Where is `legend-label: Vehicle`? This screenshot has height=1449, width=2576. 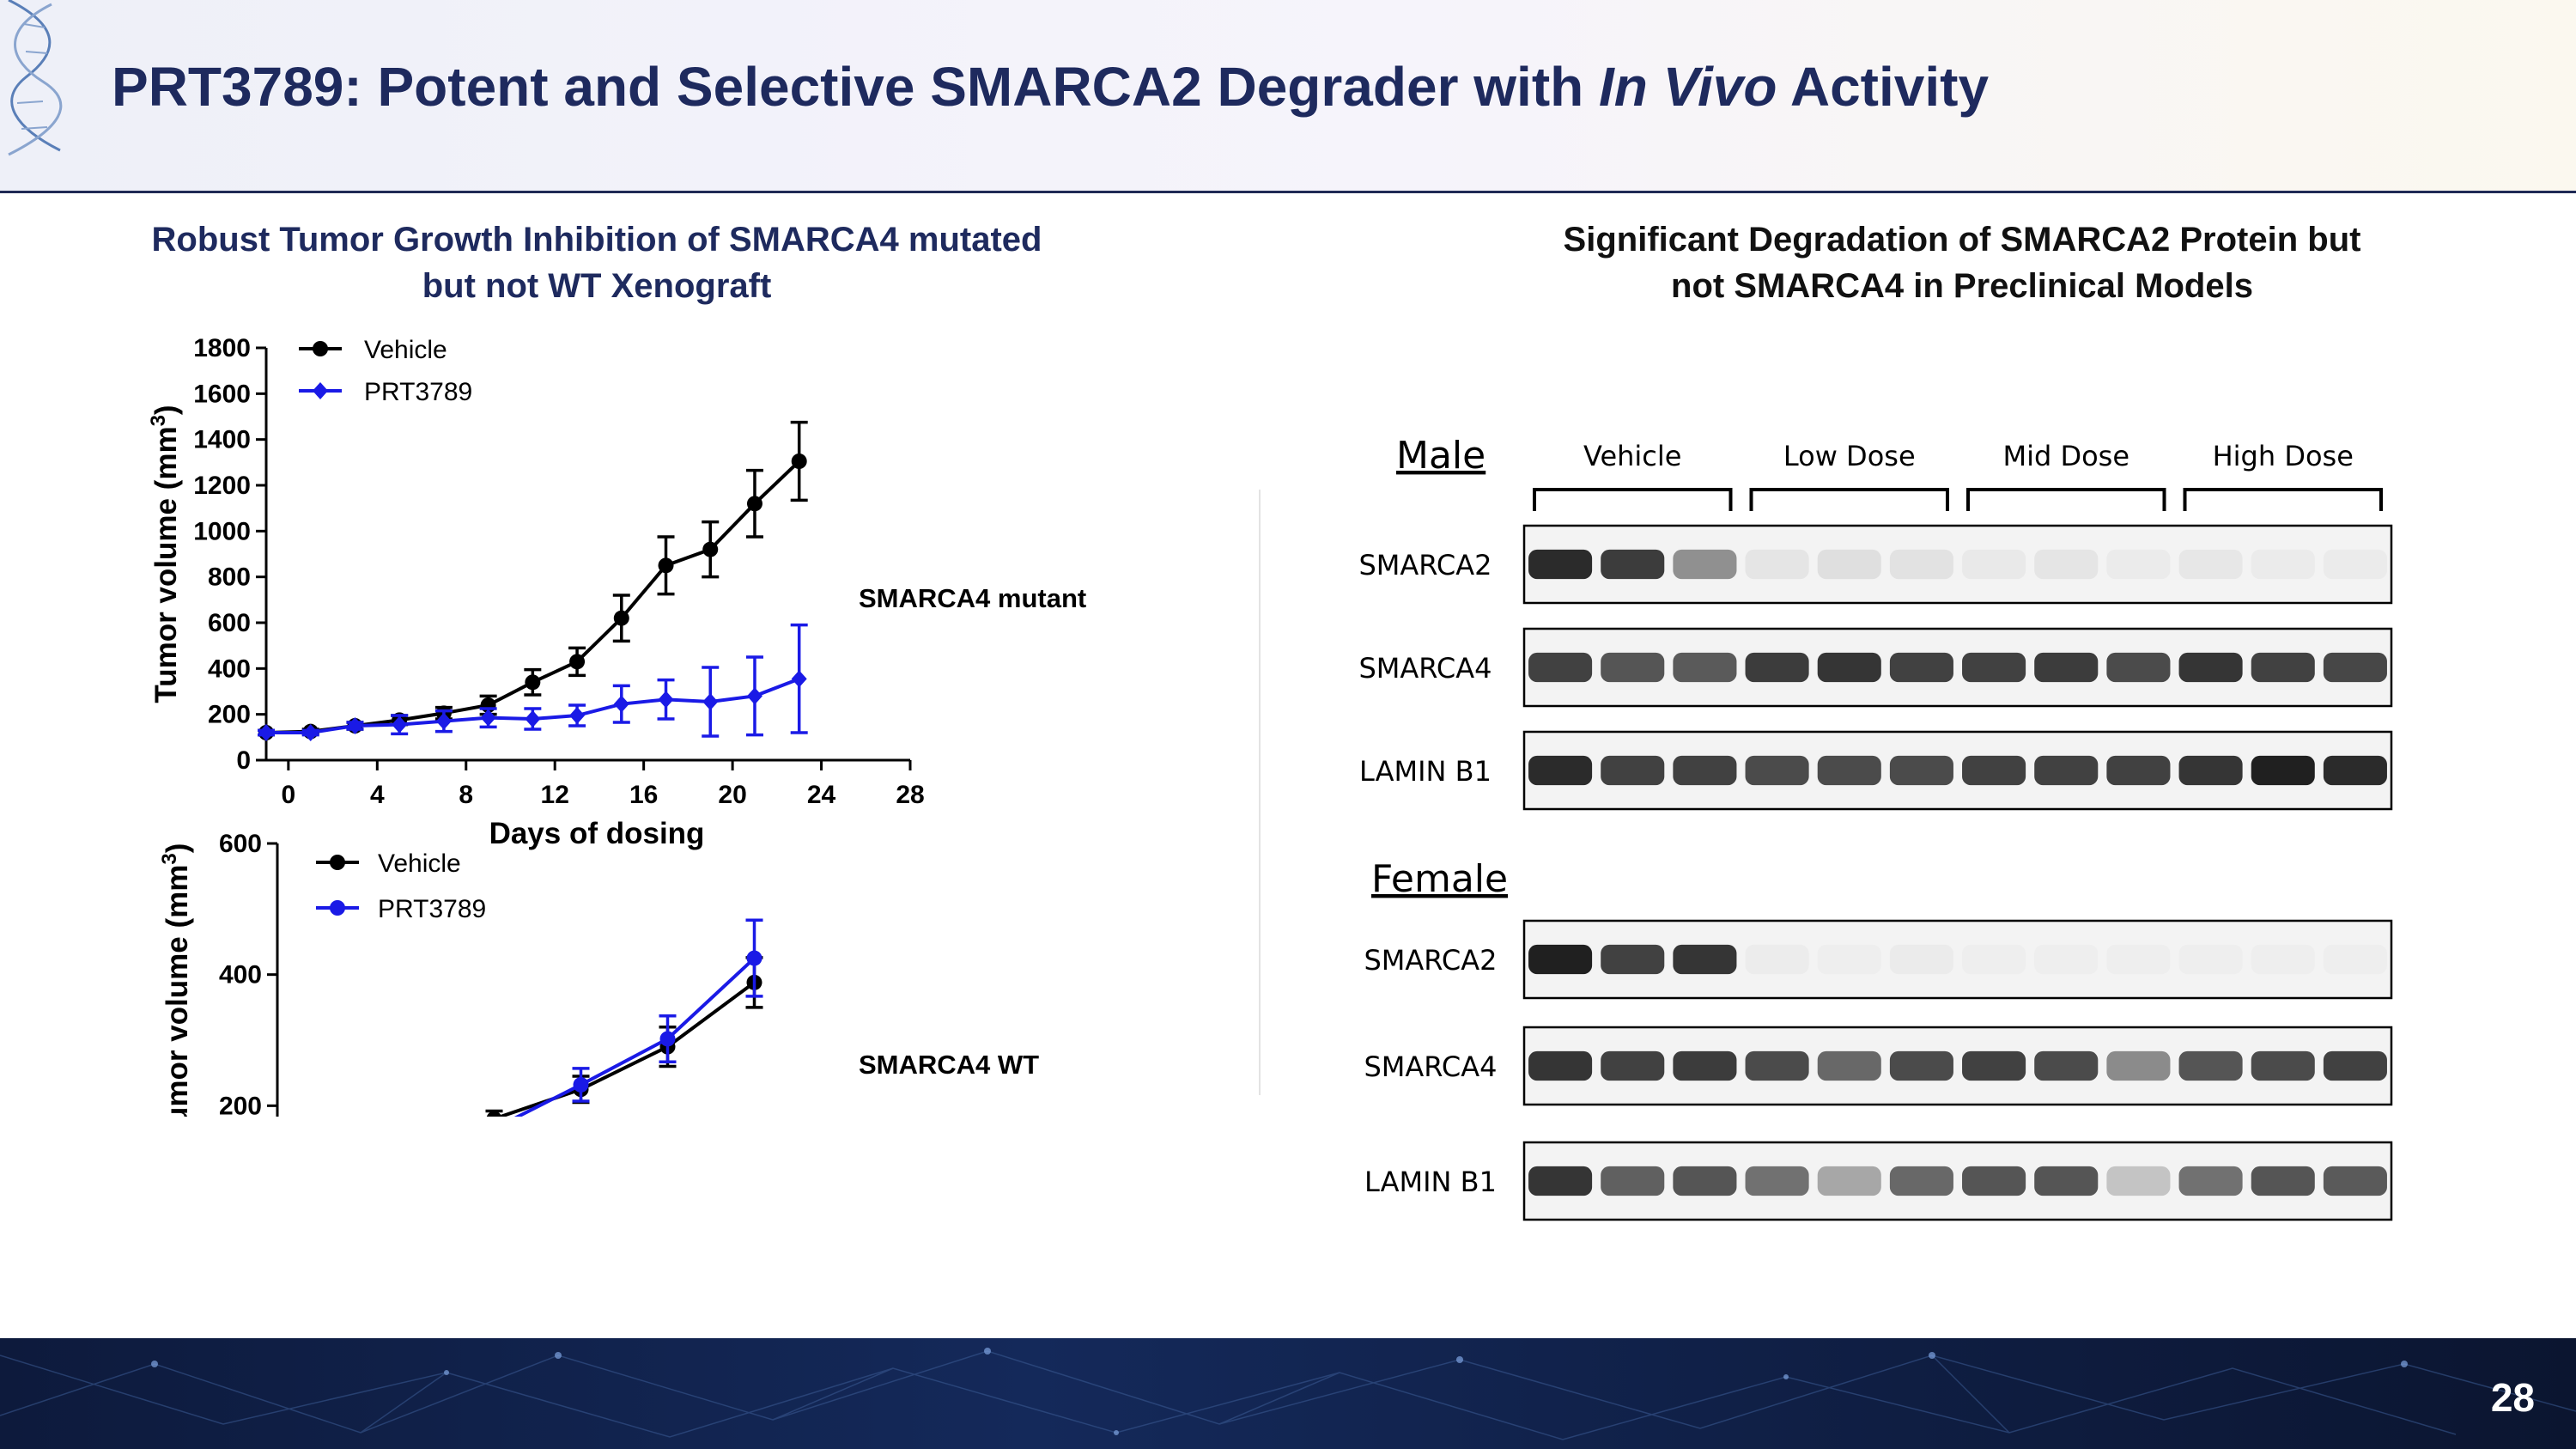
legend-label: Vehicle is located at coordinates (406, 350).